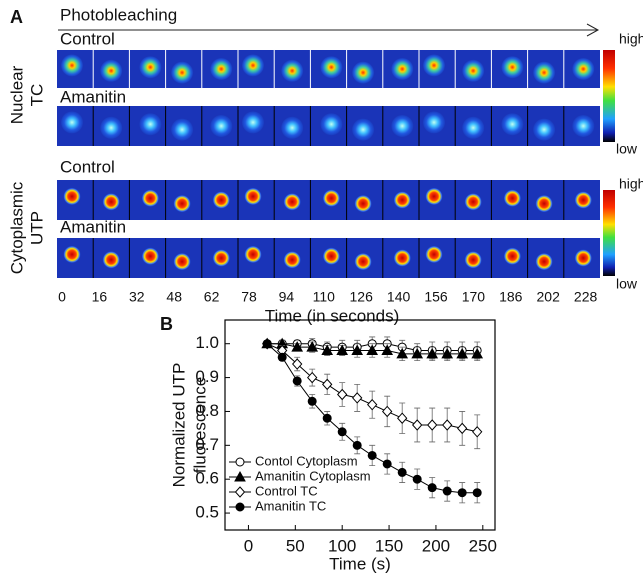 The height and width of the screenshot is (583, 643). I want to click on arrow-head, so click(593, 30).